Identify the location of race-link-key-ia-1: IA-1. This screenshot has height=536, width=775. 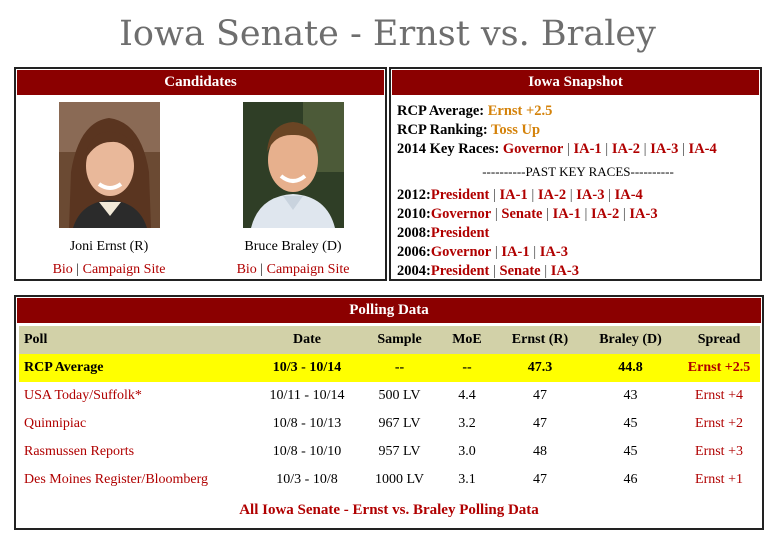
(587, 149).